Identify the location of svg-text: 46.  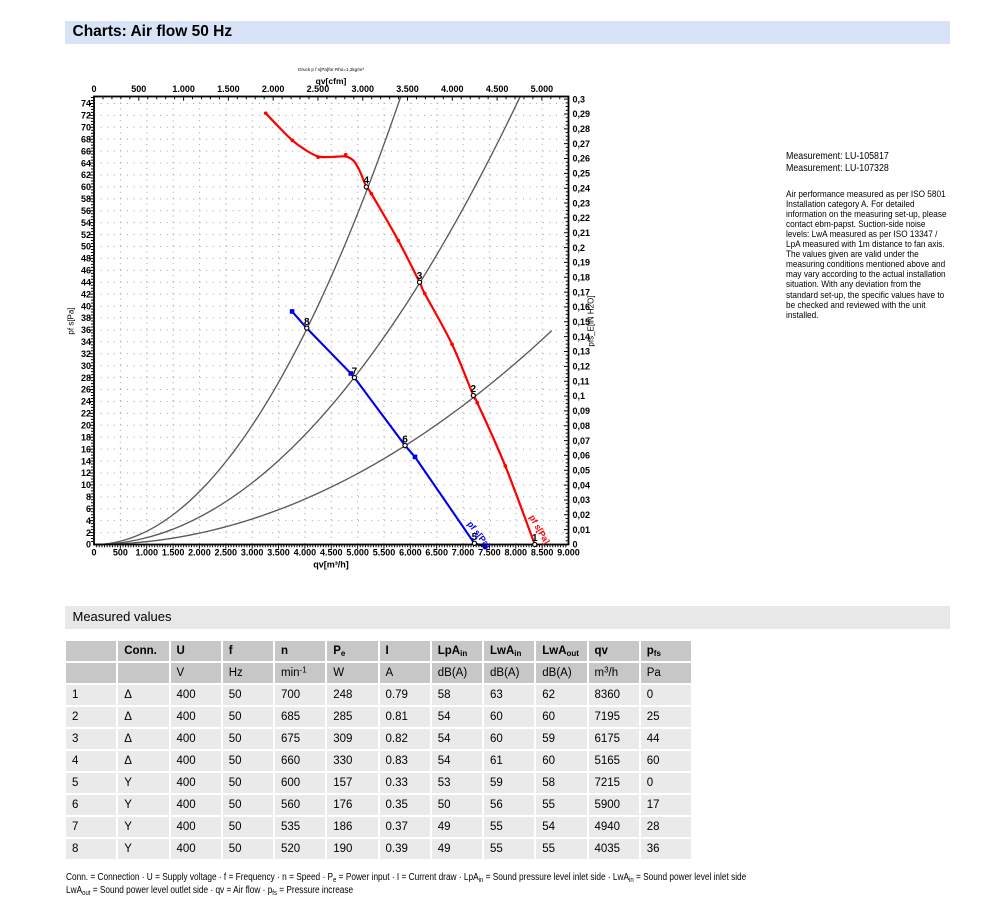
(86, 271).